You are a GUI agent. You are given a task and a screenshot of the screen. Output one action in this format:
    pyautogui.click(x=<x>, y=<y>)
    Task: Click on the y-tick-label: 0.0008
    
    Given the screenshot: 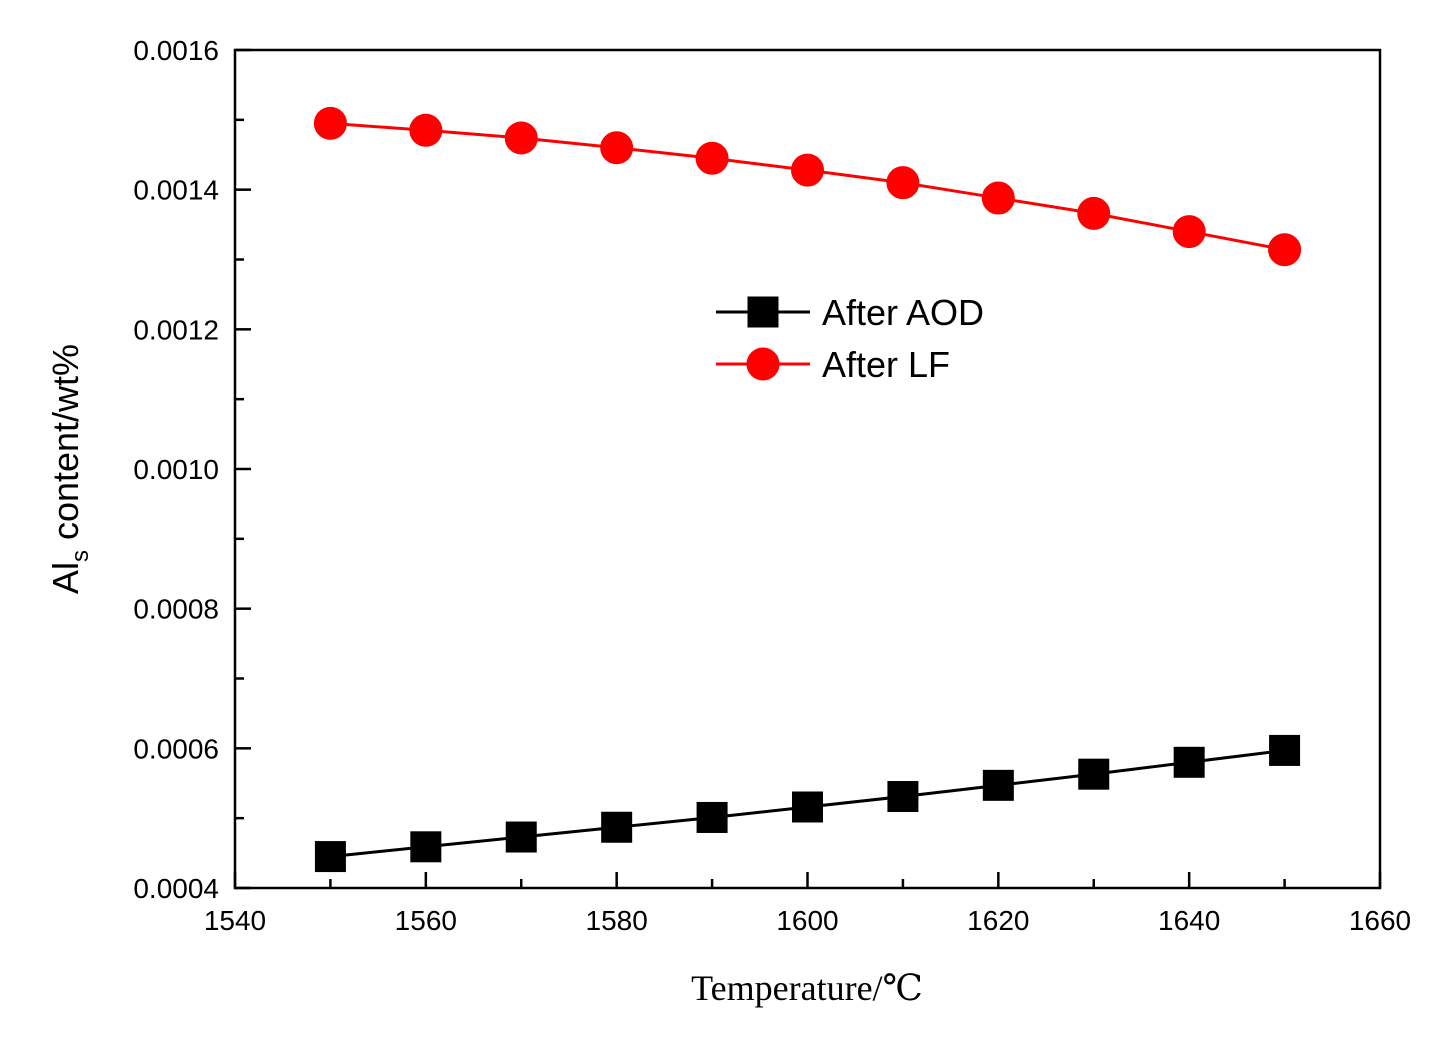 What is the action you would take?
    pyautogui.click(x=176, y=609)
    